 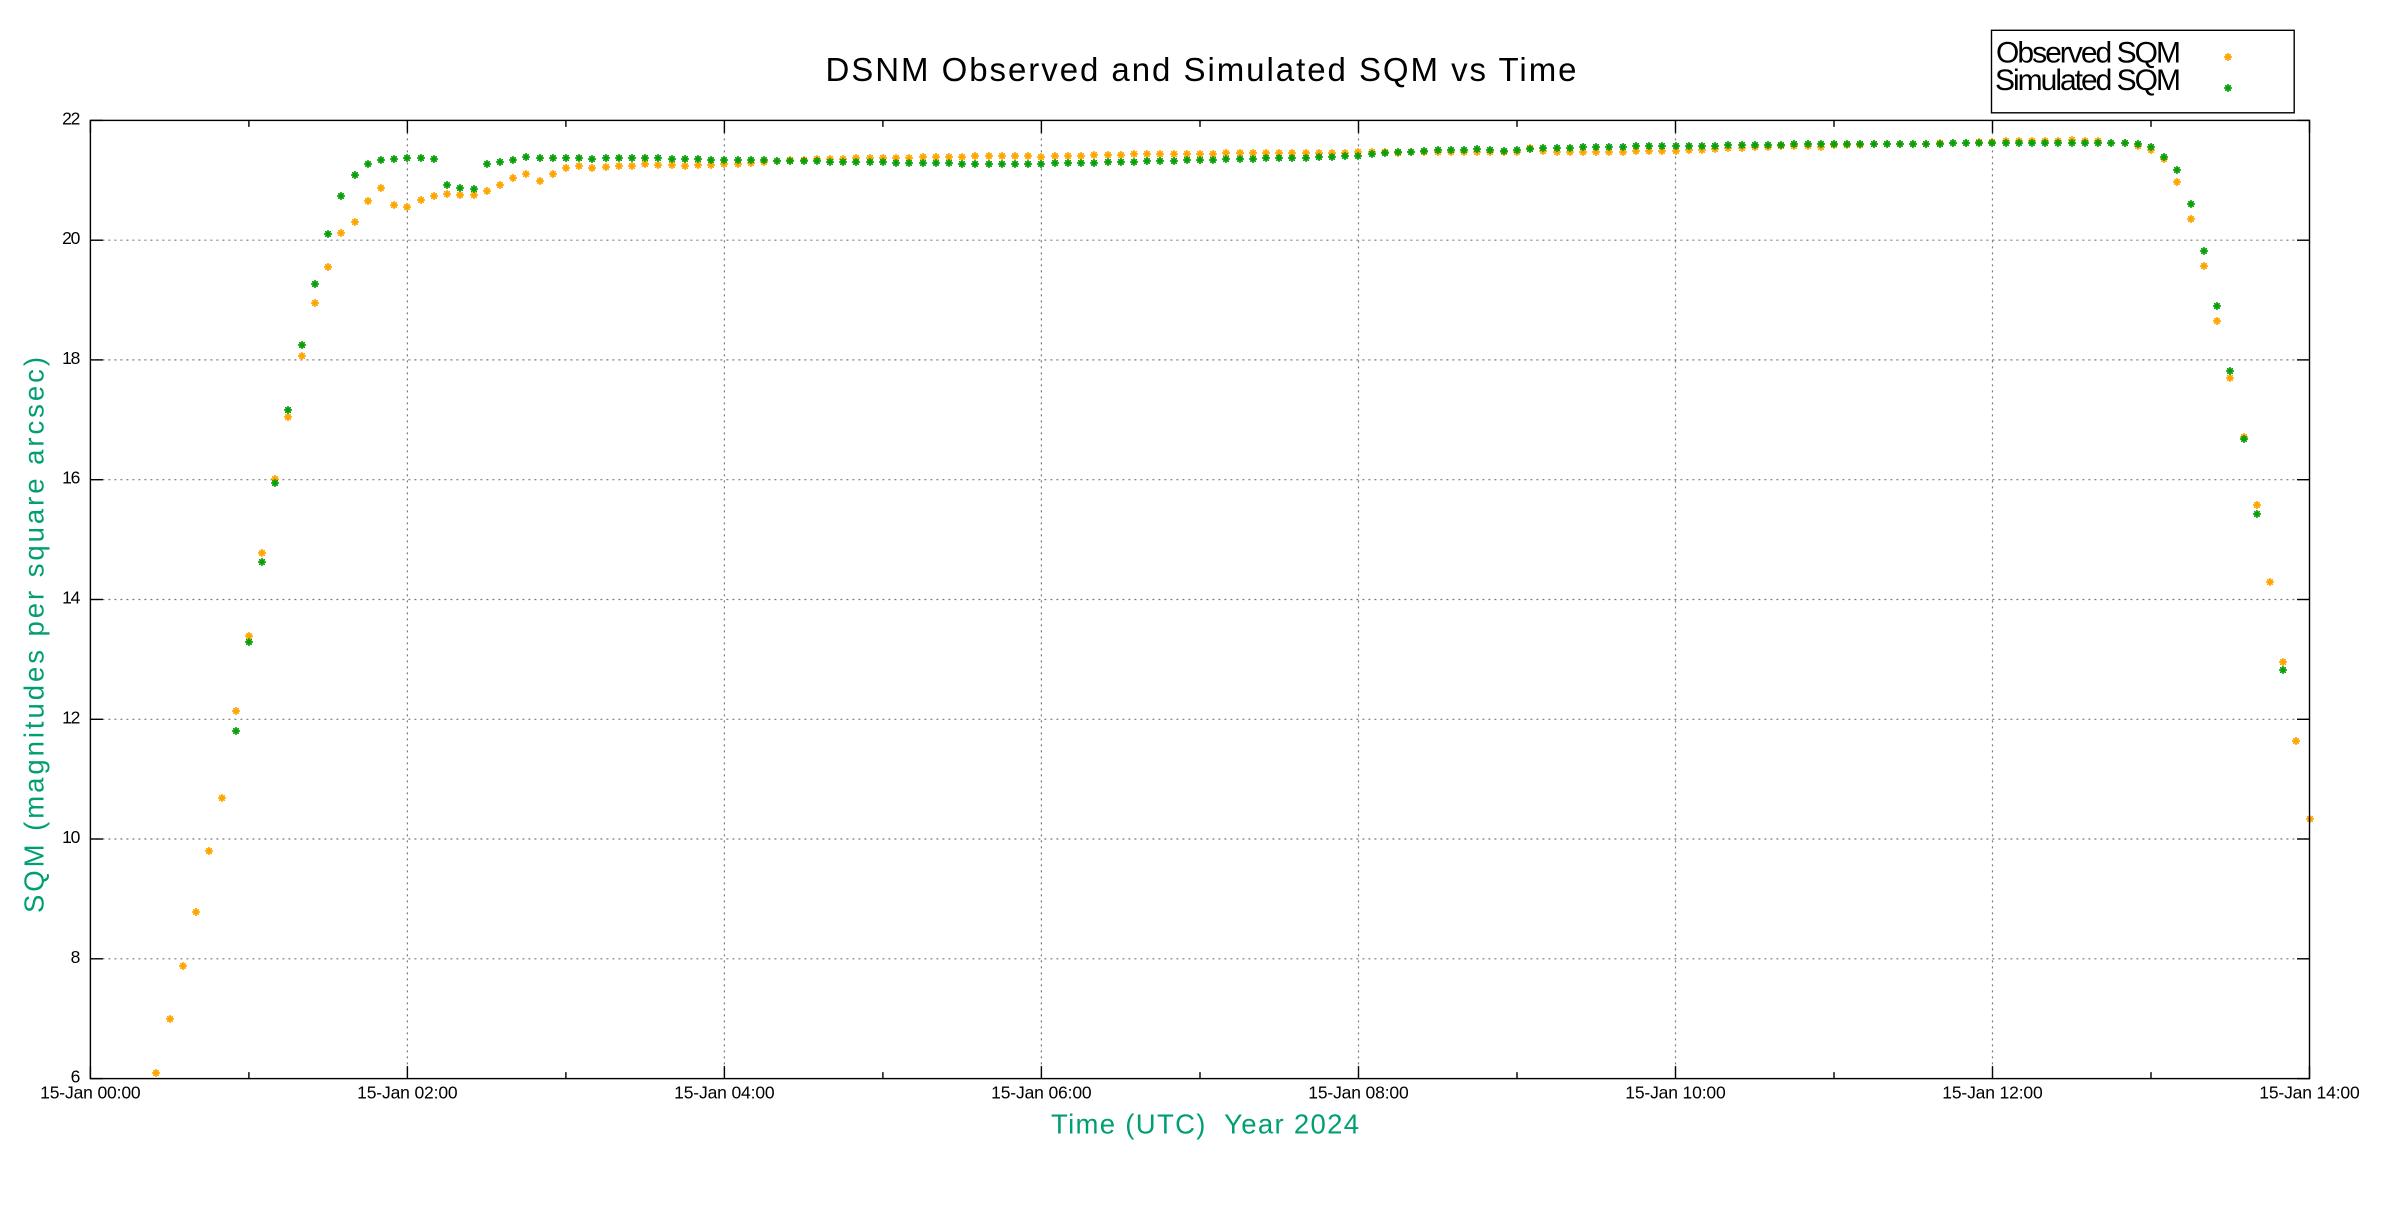 I want to click on svg-text: 6, so click(x=76, y=1077).